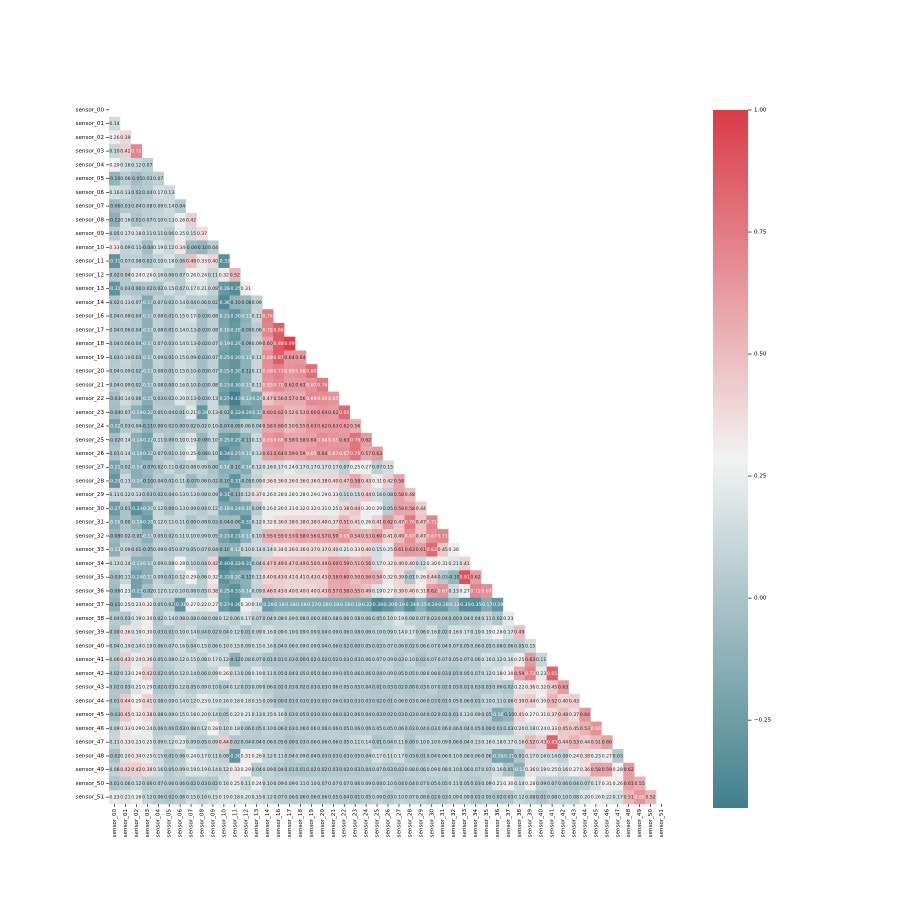 The width and height of the screenshot is (910, 910). I want to click on cell-label: 0.71, so click(443, 536).